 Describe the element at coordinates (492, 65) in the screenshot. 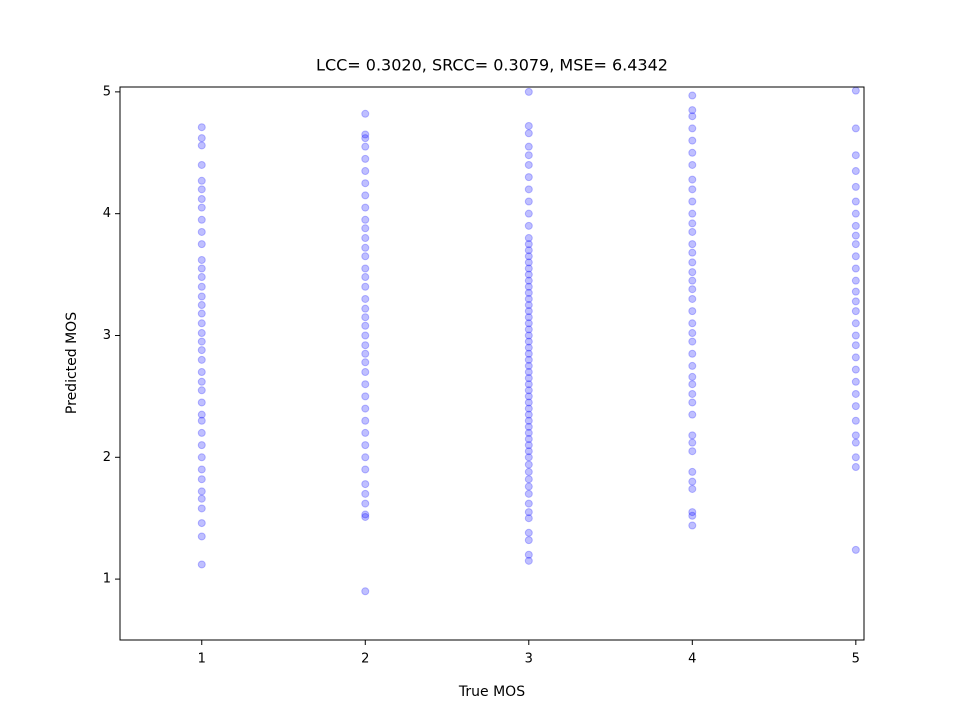

I see `chart-title: LCC= 0.3020, SRCC= 0.3079, MSE= 6.4342` at that location.